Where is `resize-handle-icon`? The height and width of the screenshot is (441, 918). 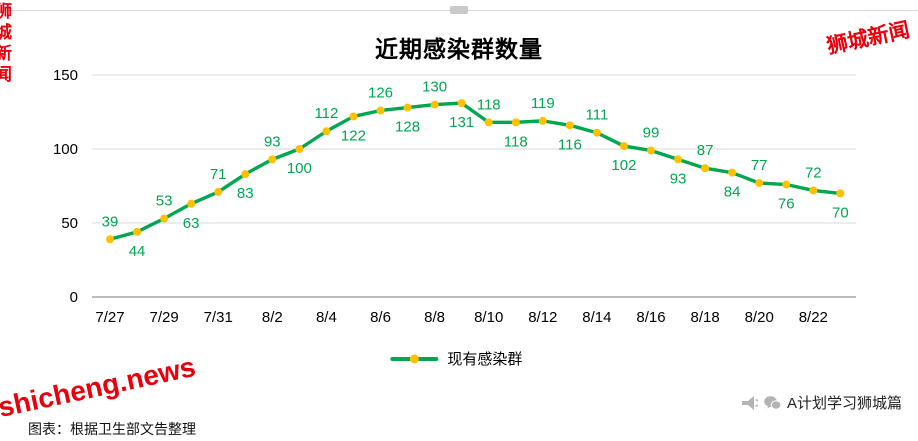 resize-handle-icon is located at coordinates (459, 10).